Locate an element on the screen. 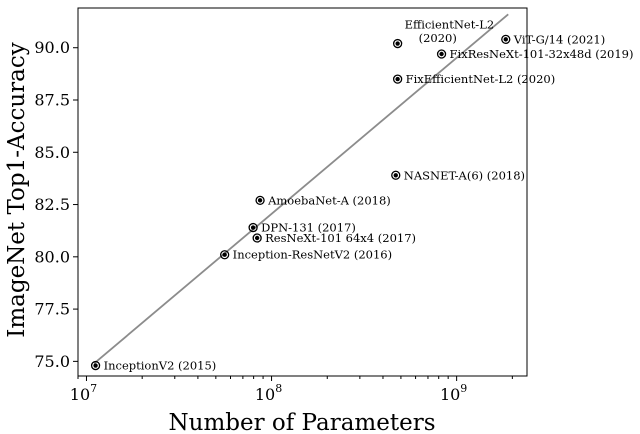 The image size is (640, 434). point-label: FixResNeXt-101-32x48d (2019) is located at coordinates (542, 54).